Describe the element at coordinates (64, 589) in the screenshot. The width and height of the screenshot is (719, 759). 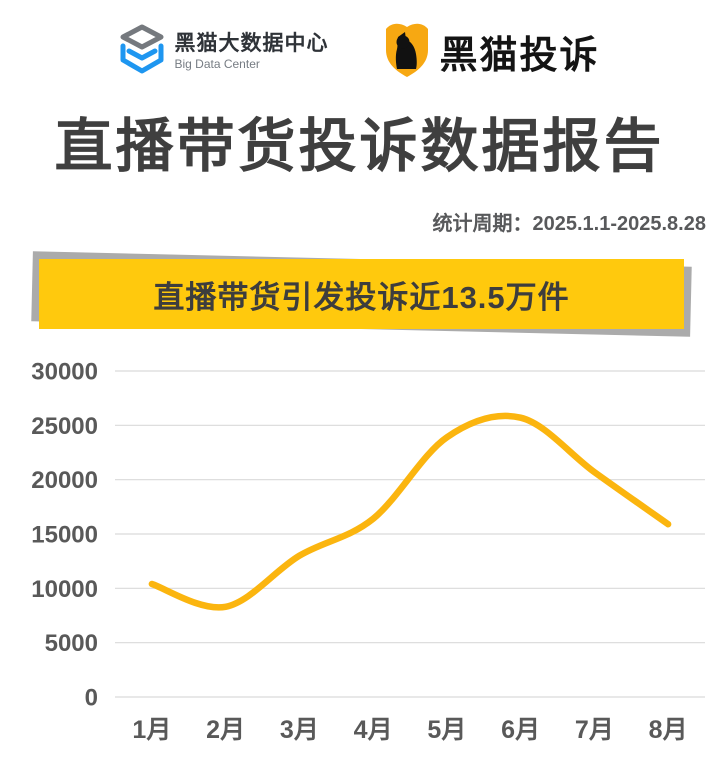
I see `y-axis-label: 10000` at that location.